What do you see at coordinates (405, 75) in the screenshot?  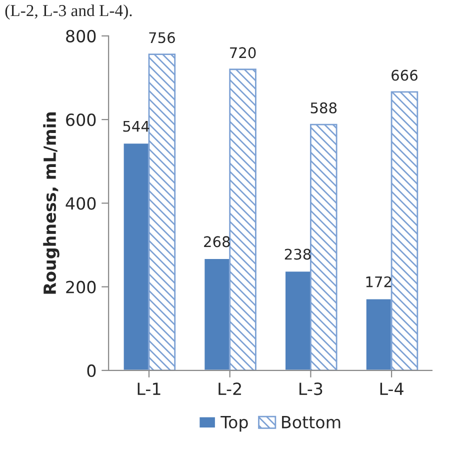 I see `data-label: 666` at bounding box center [405, 75].